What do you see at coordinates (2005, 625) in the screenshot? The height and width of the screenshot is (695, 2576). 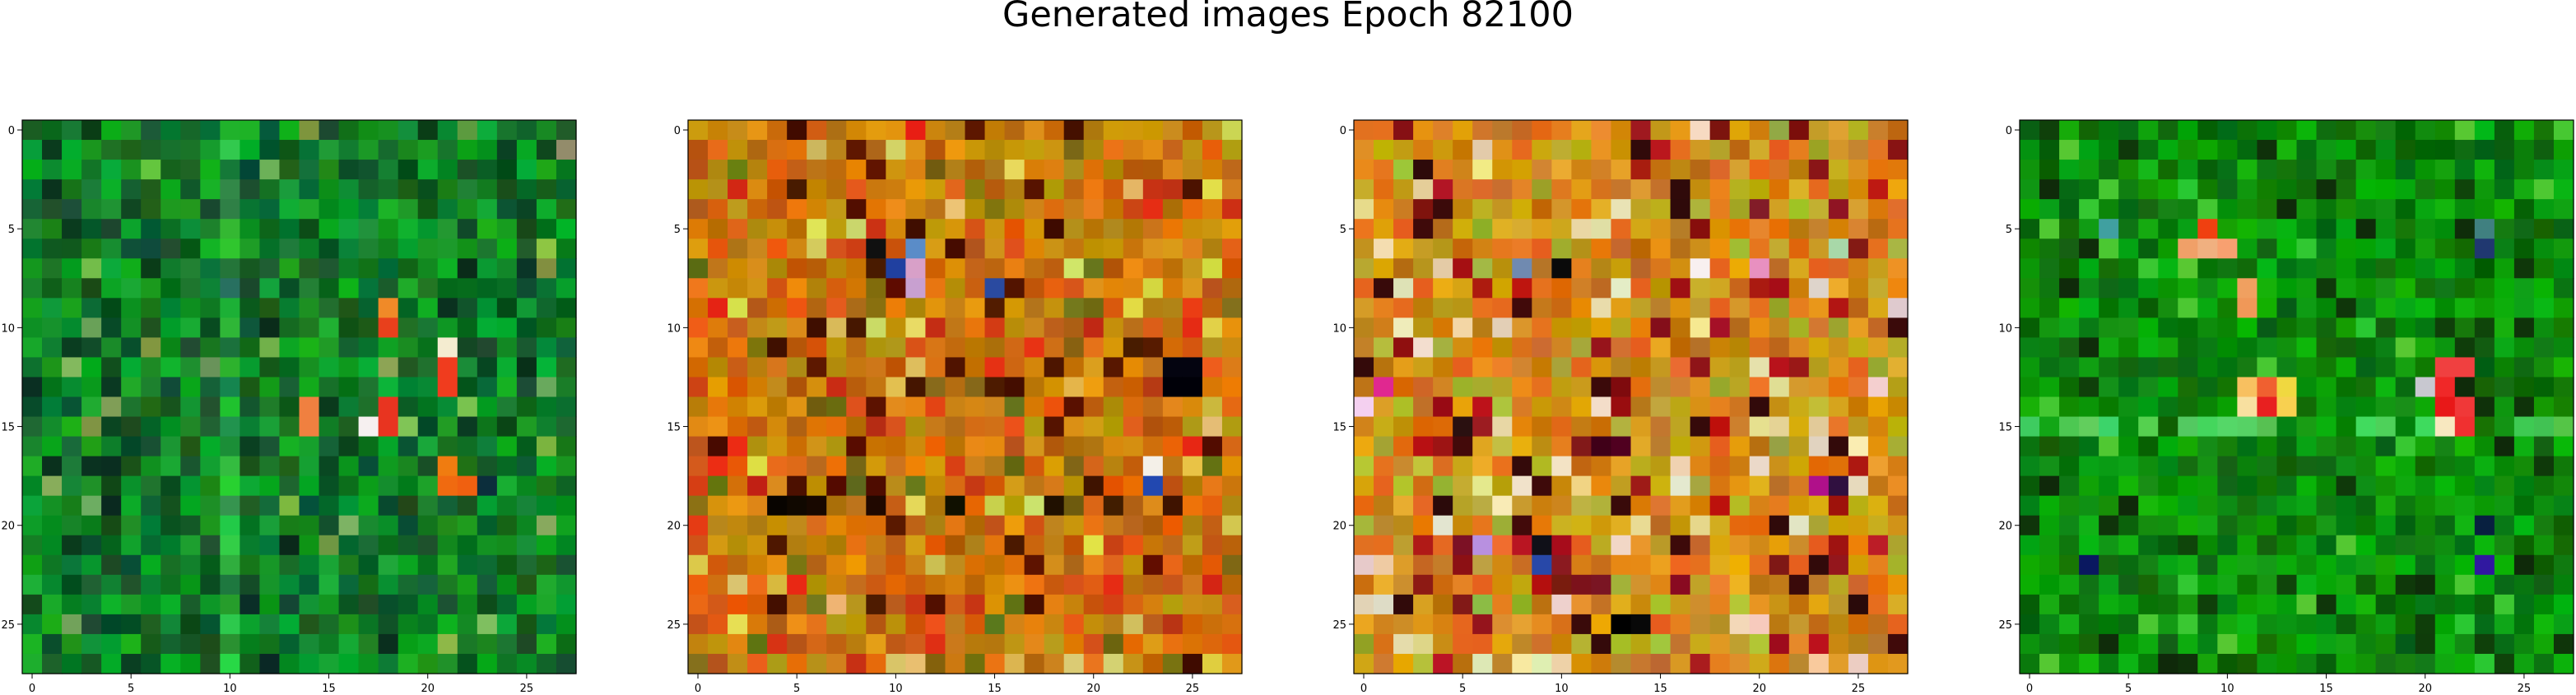 I see `y-tick-label: 25` at bounding box center [2005, 625].